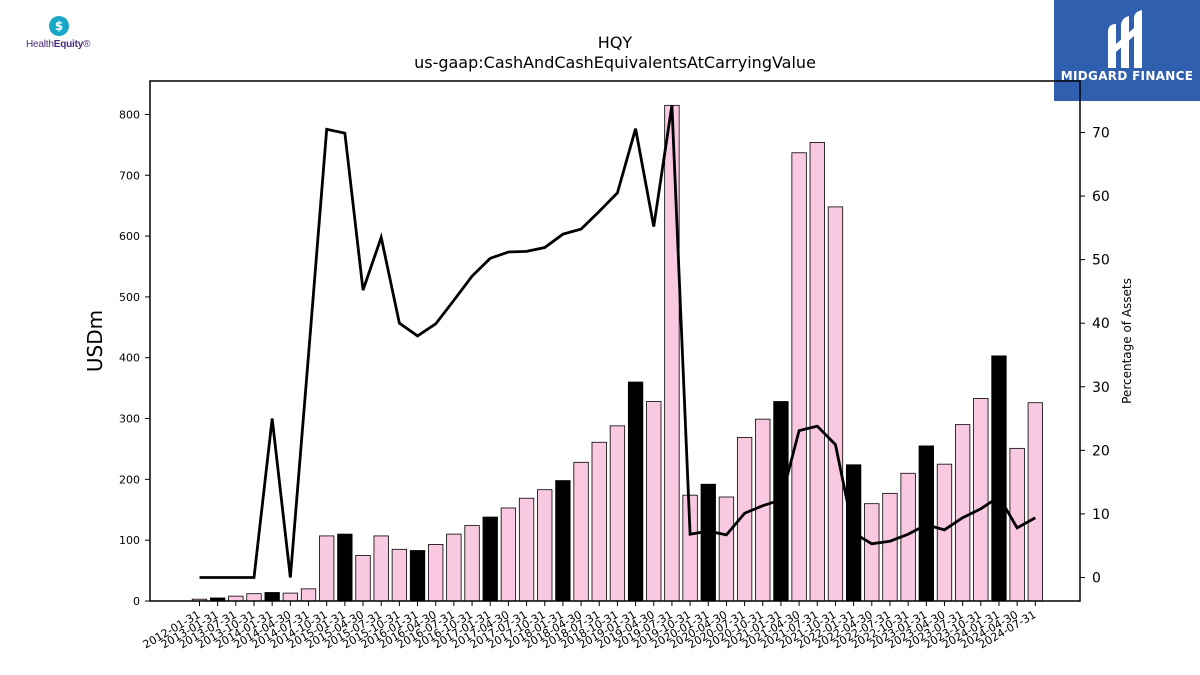  I want to click on midgard-finance-logo: MIDGARD FINANCE, so click(1127, 50).